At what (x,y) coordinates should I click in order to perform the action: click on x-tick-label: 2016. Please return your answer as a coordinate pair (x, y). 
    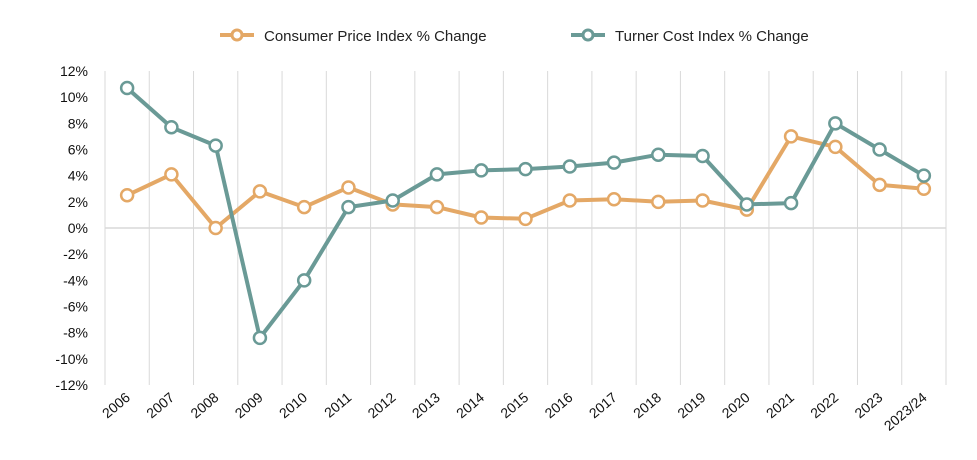
    Looking at the image, I should click on (559, 405).